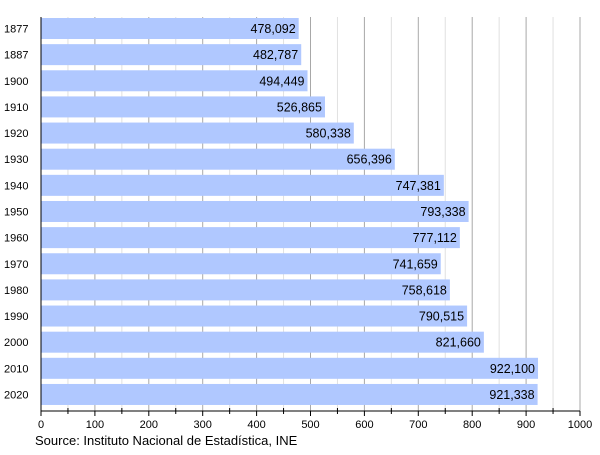 This screenshot has height=455, width=600. What do you see at coordinates (442, 212) in the screenshot?
I see `data-label-1950: 793,338` at bounding box center [442, 212].